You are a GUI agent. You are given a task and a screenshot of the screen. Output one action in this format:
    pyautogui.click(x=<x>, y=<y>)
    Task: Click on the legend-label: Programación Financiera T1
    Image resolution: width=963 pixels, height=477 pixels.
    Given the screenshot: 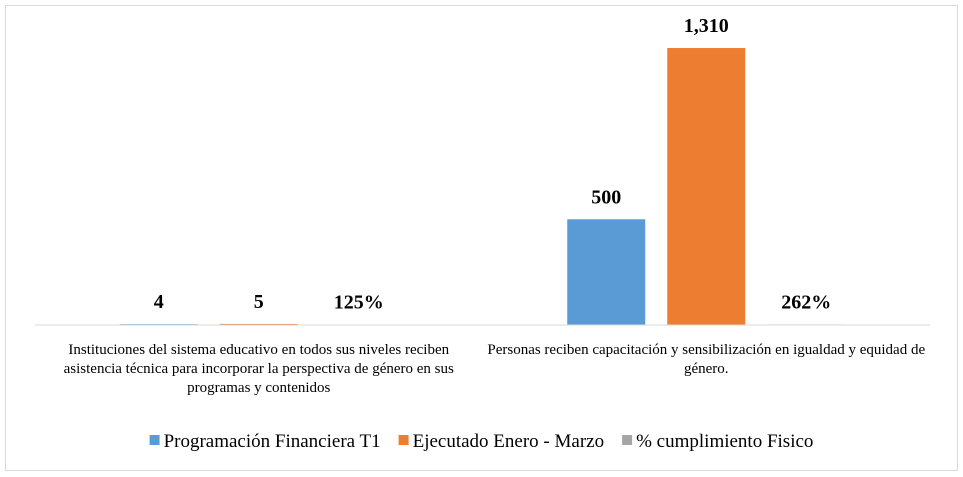 What is the action you would take?
    pyautogui.click(x=272, y=441)
    